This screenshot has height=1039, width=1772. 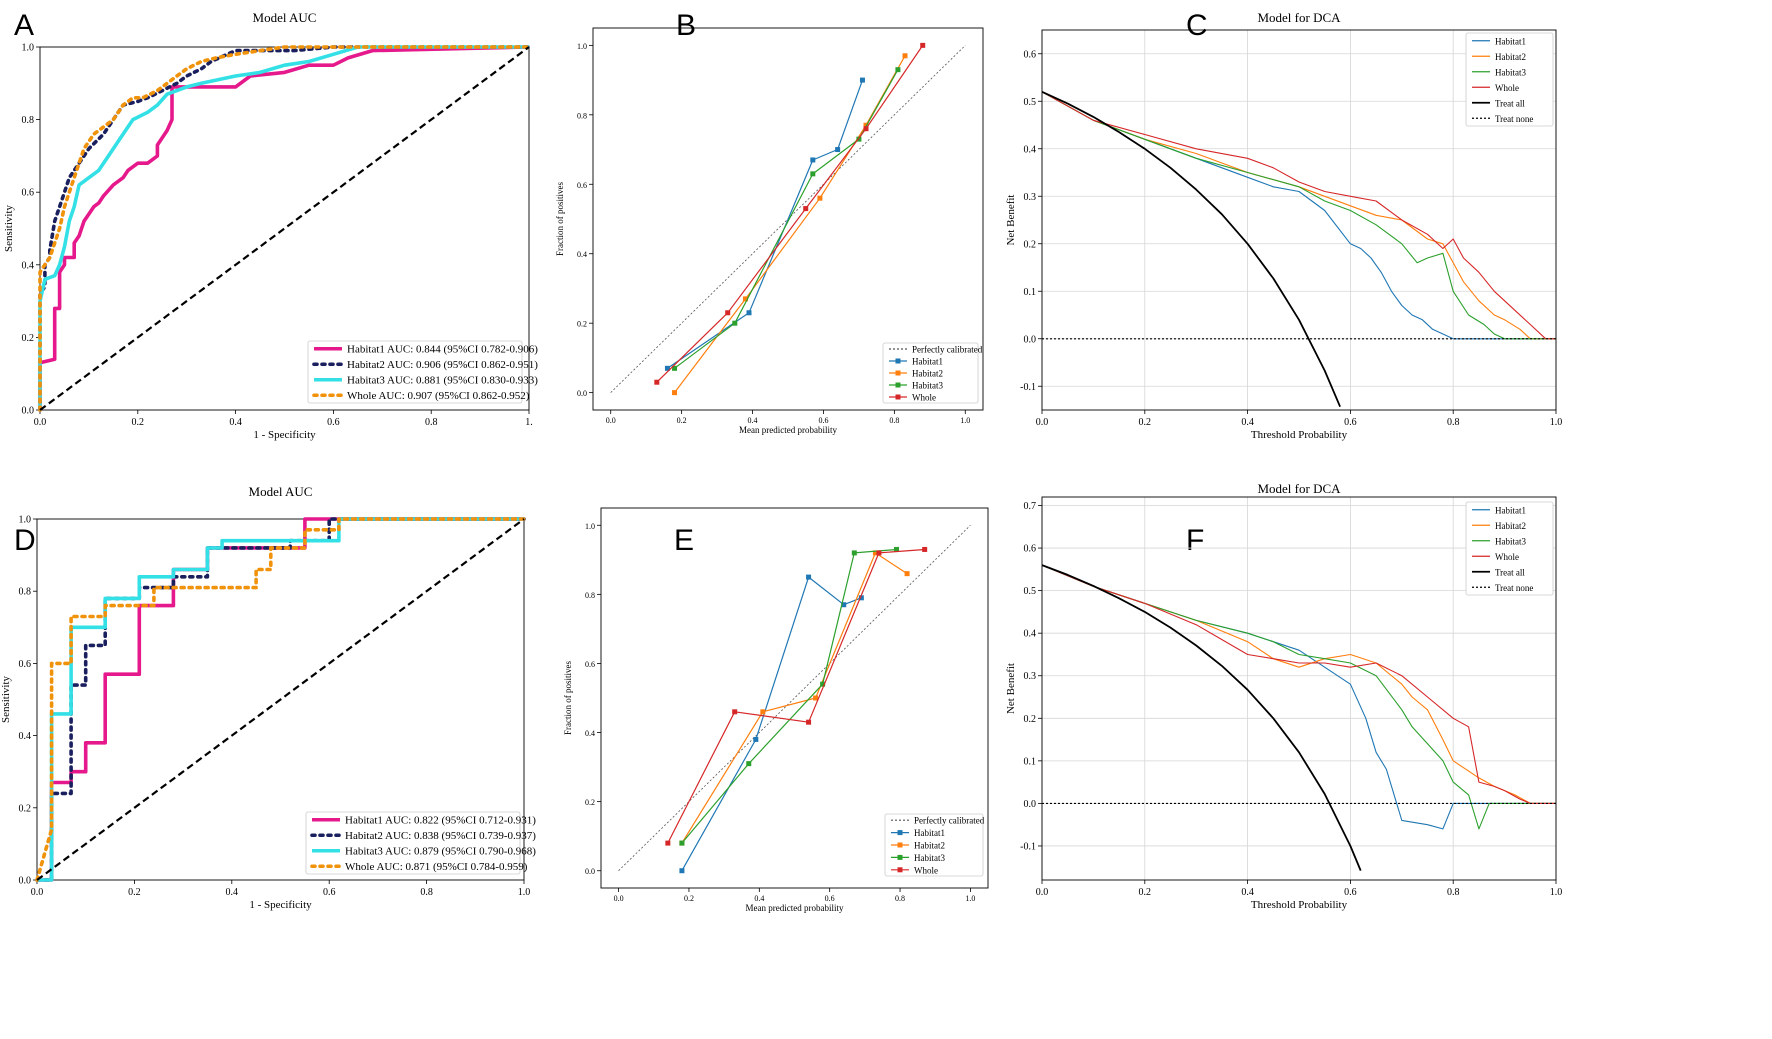 I want to click on d-series-habitat3-line, so click(x=280, y=699).